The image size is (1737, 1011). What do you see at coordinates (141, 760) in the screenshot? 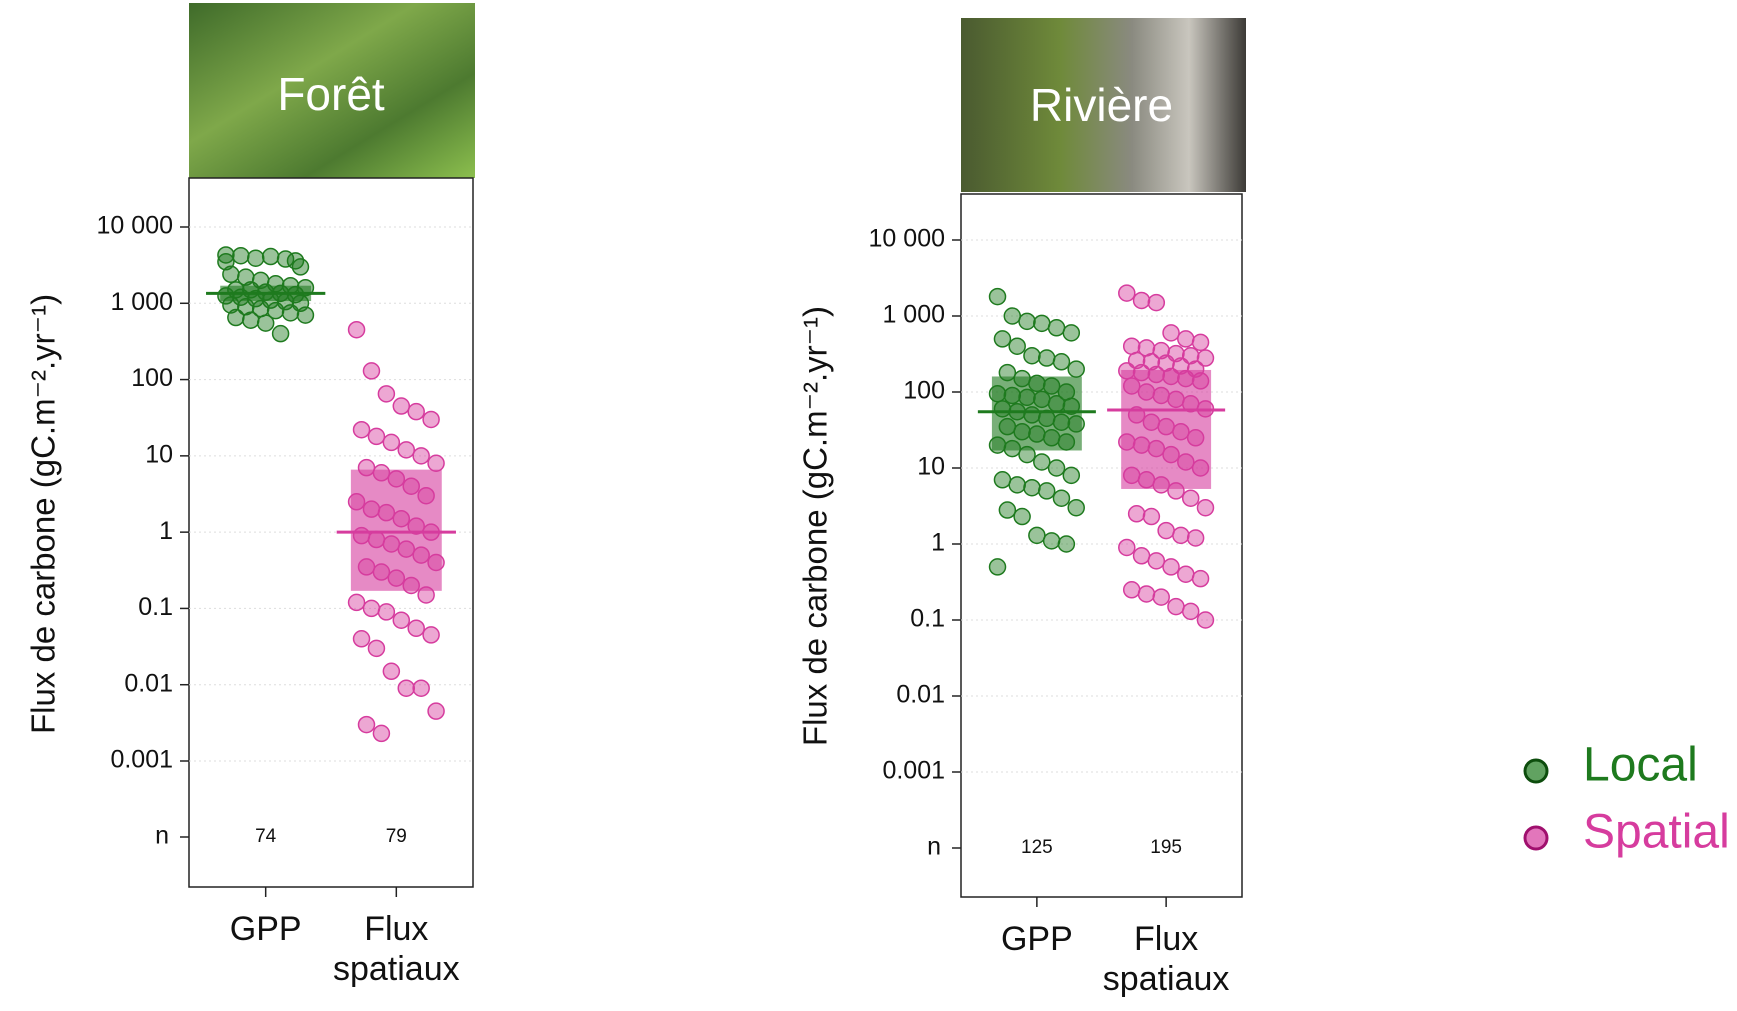
I see `y-tick-label: 0.001` at bounding box center [141, 760].